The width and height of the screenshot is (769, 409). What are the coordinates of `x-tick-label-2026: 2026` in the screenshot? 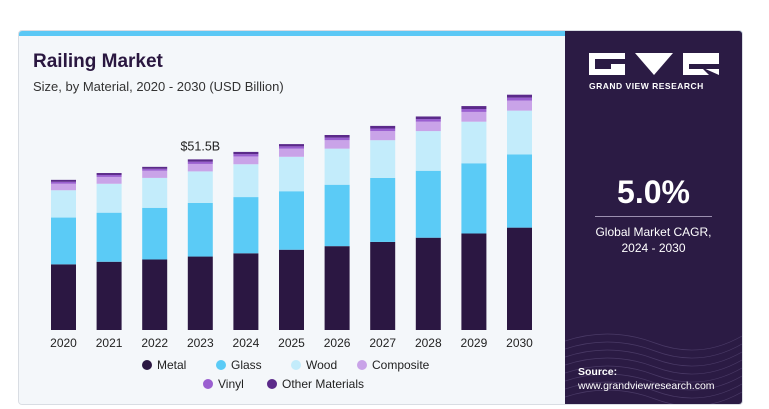 It's located at (337, 343).